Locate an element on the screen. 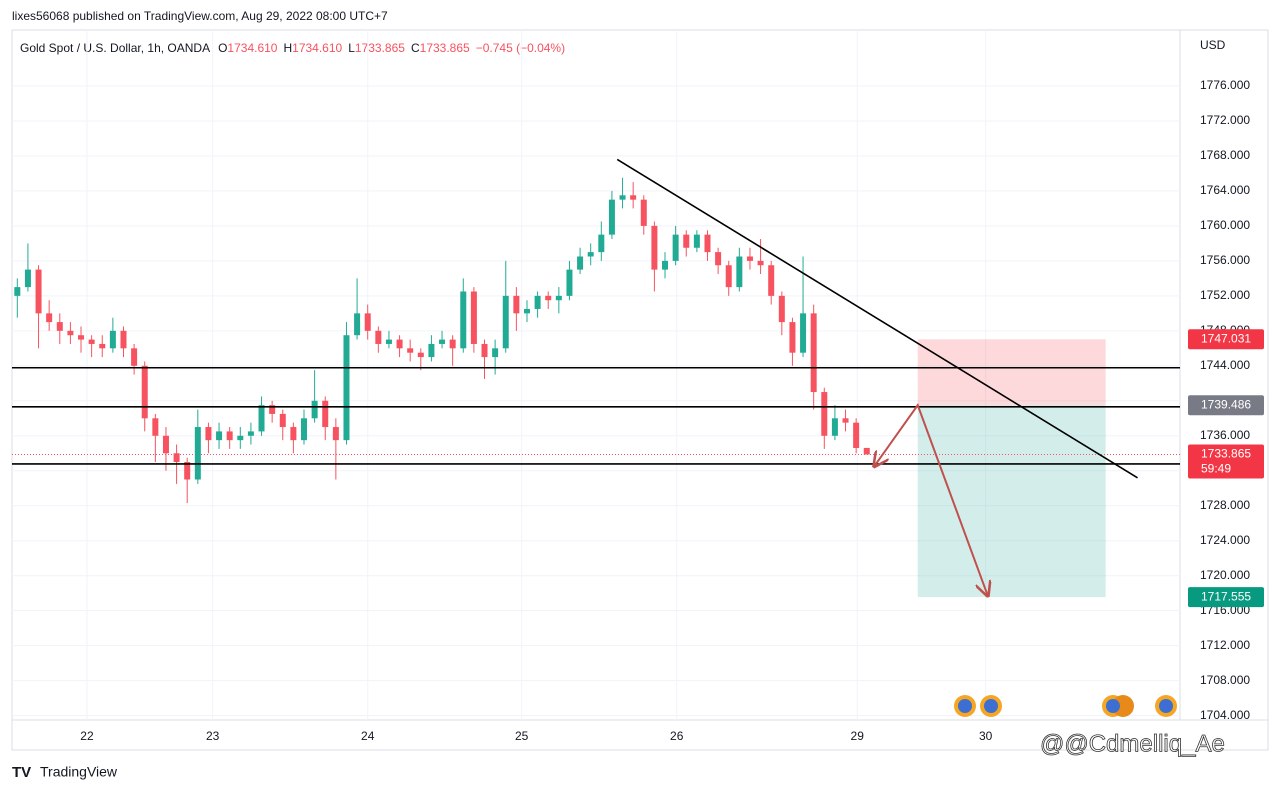  watermark: @@Cdmelliq_Ae is located at coordinates (1132, 743).